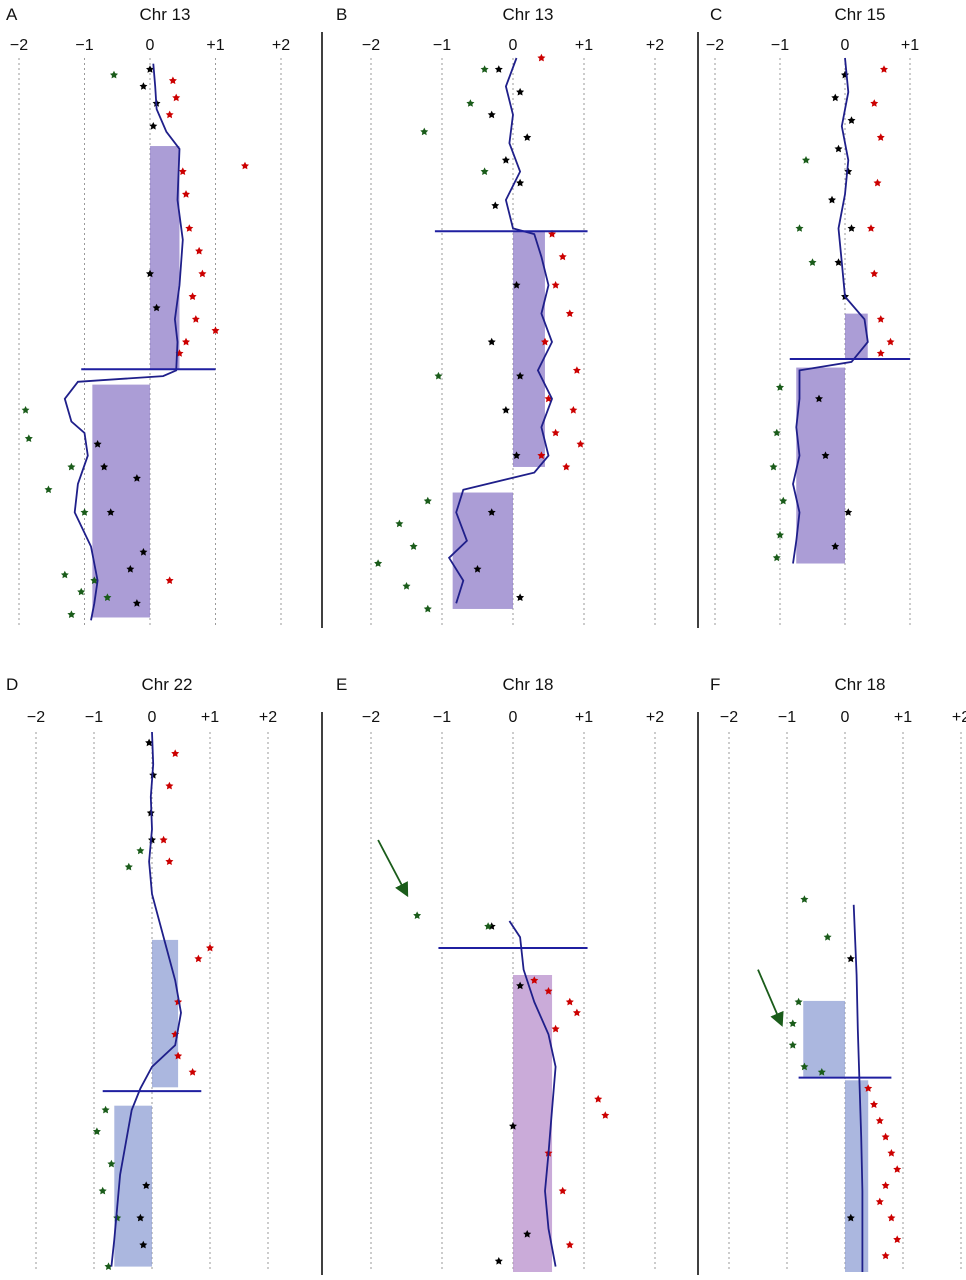 This screenshot has width=966, height=1280. Describe the element at coordinates (341, 684) in the screenshot. I see `panel-label: E` at that location.